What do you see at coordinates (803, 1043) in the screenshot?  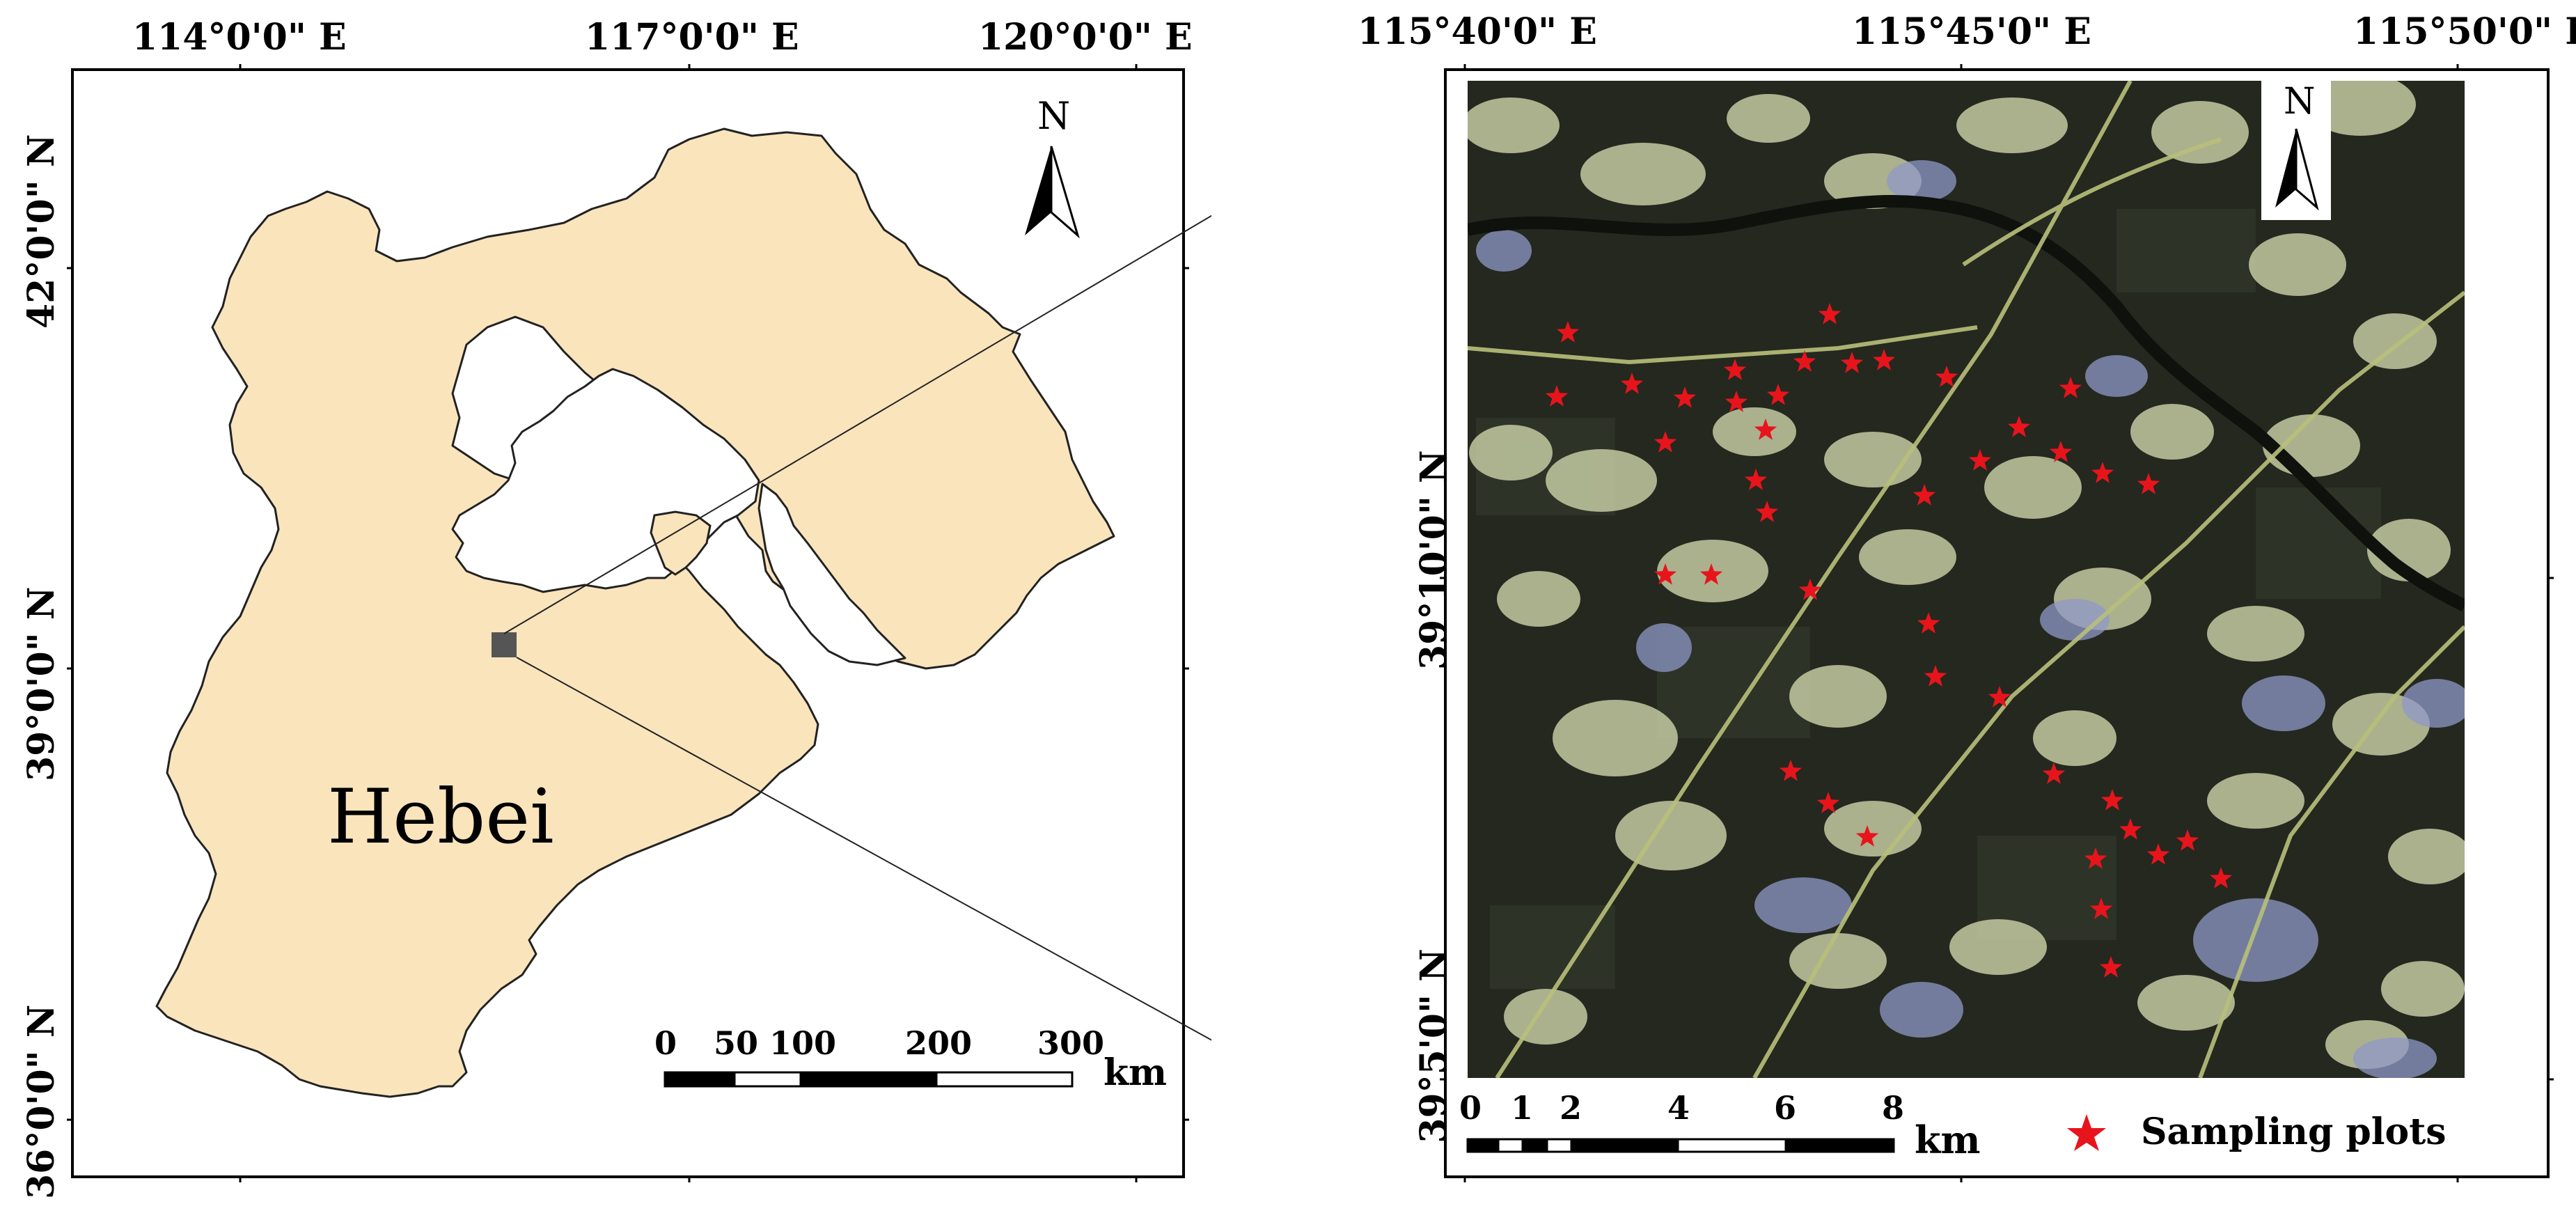 I see `left-scale-label-100: 100` at bounding box center [803, 1043].